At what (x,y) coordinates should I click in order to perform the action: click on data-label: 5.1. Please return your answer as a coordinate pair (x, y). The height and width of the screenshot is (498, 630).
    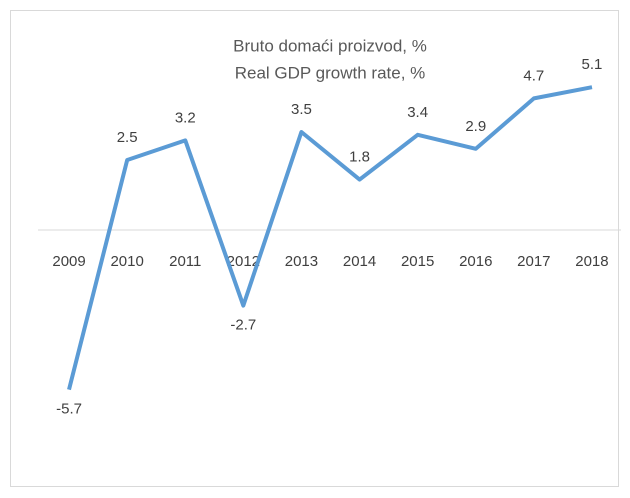
    Looking at the image, I should click on (592, 64).